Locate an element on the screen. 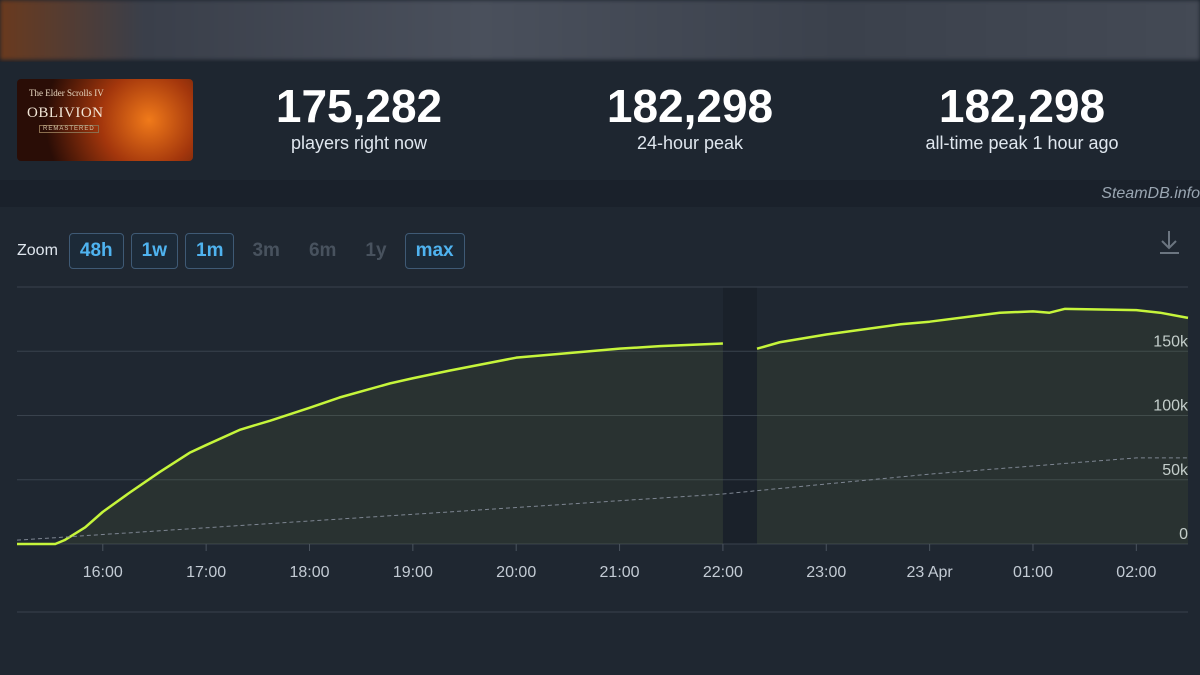  download-arrow is located at coordinates (1169, 242).